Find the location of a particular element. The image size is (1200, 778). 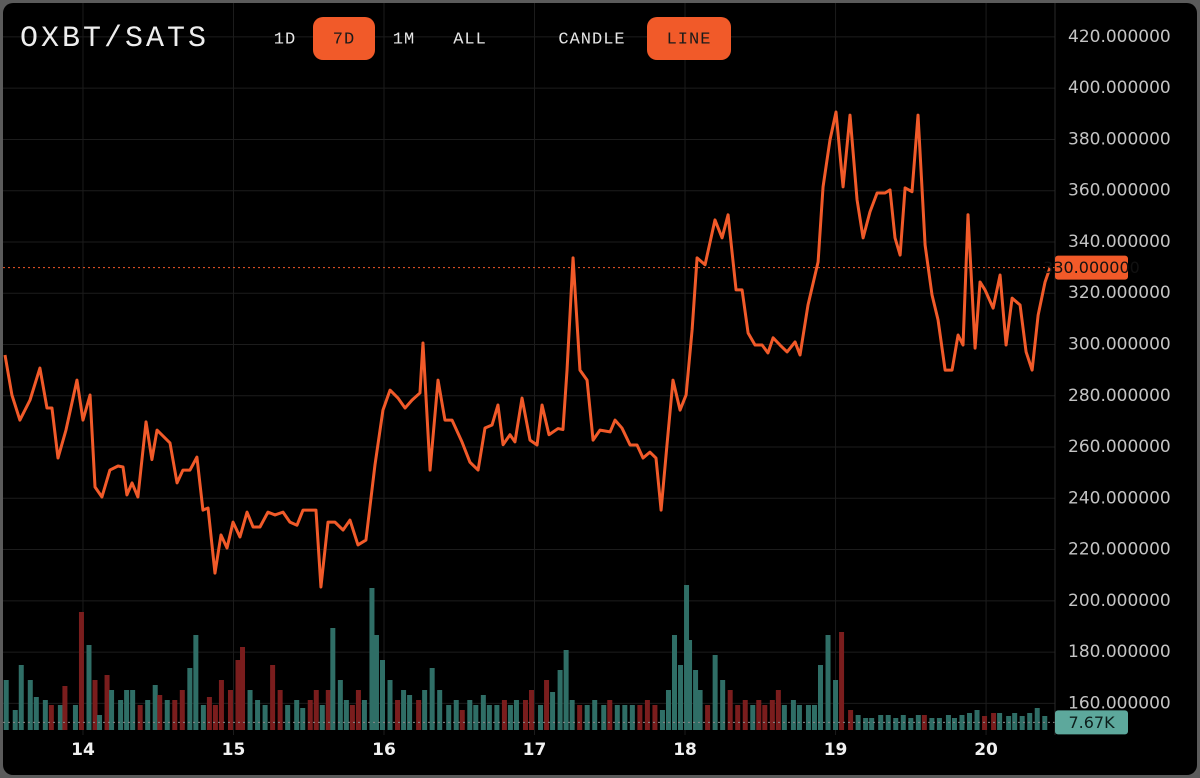

y-tick-label: 320.000000 is located at coordinates (1119, 293).